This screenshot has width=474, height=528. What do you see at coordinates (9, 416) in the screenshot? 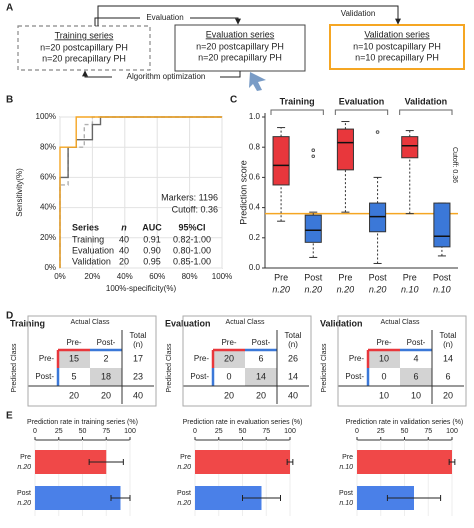
I see `panel-label: E` at bounding box center [9, 416].